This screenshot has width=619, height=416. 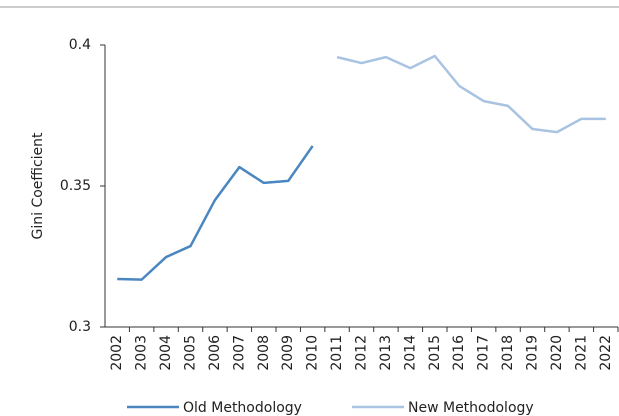 I want to click on x-tick-label: 2004, so click(x=166, y=353).